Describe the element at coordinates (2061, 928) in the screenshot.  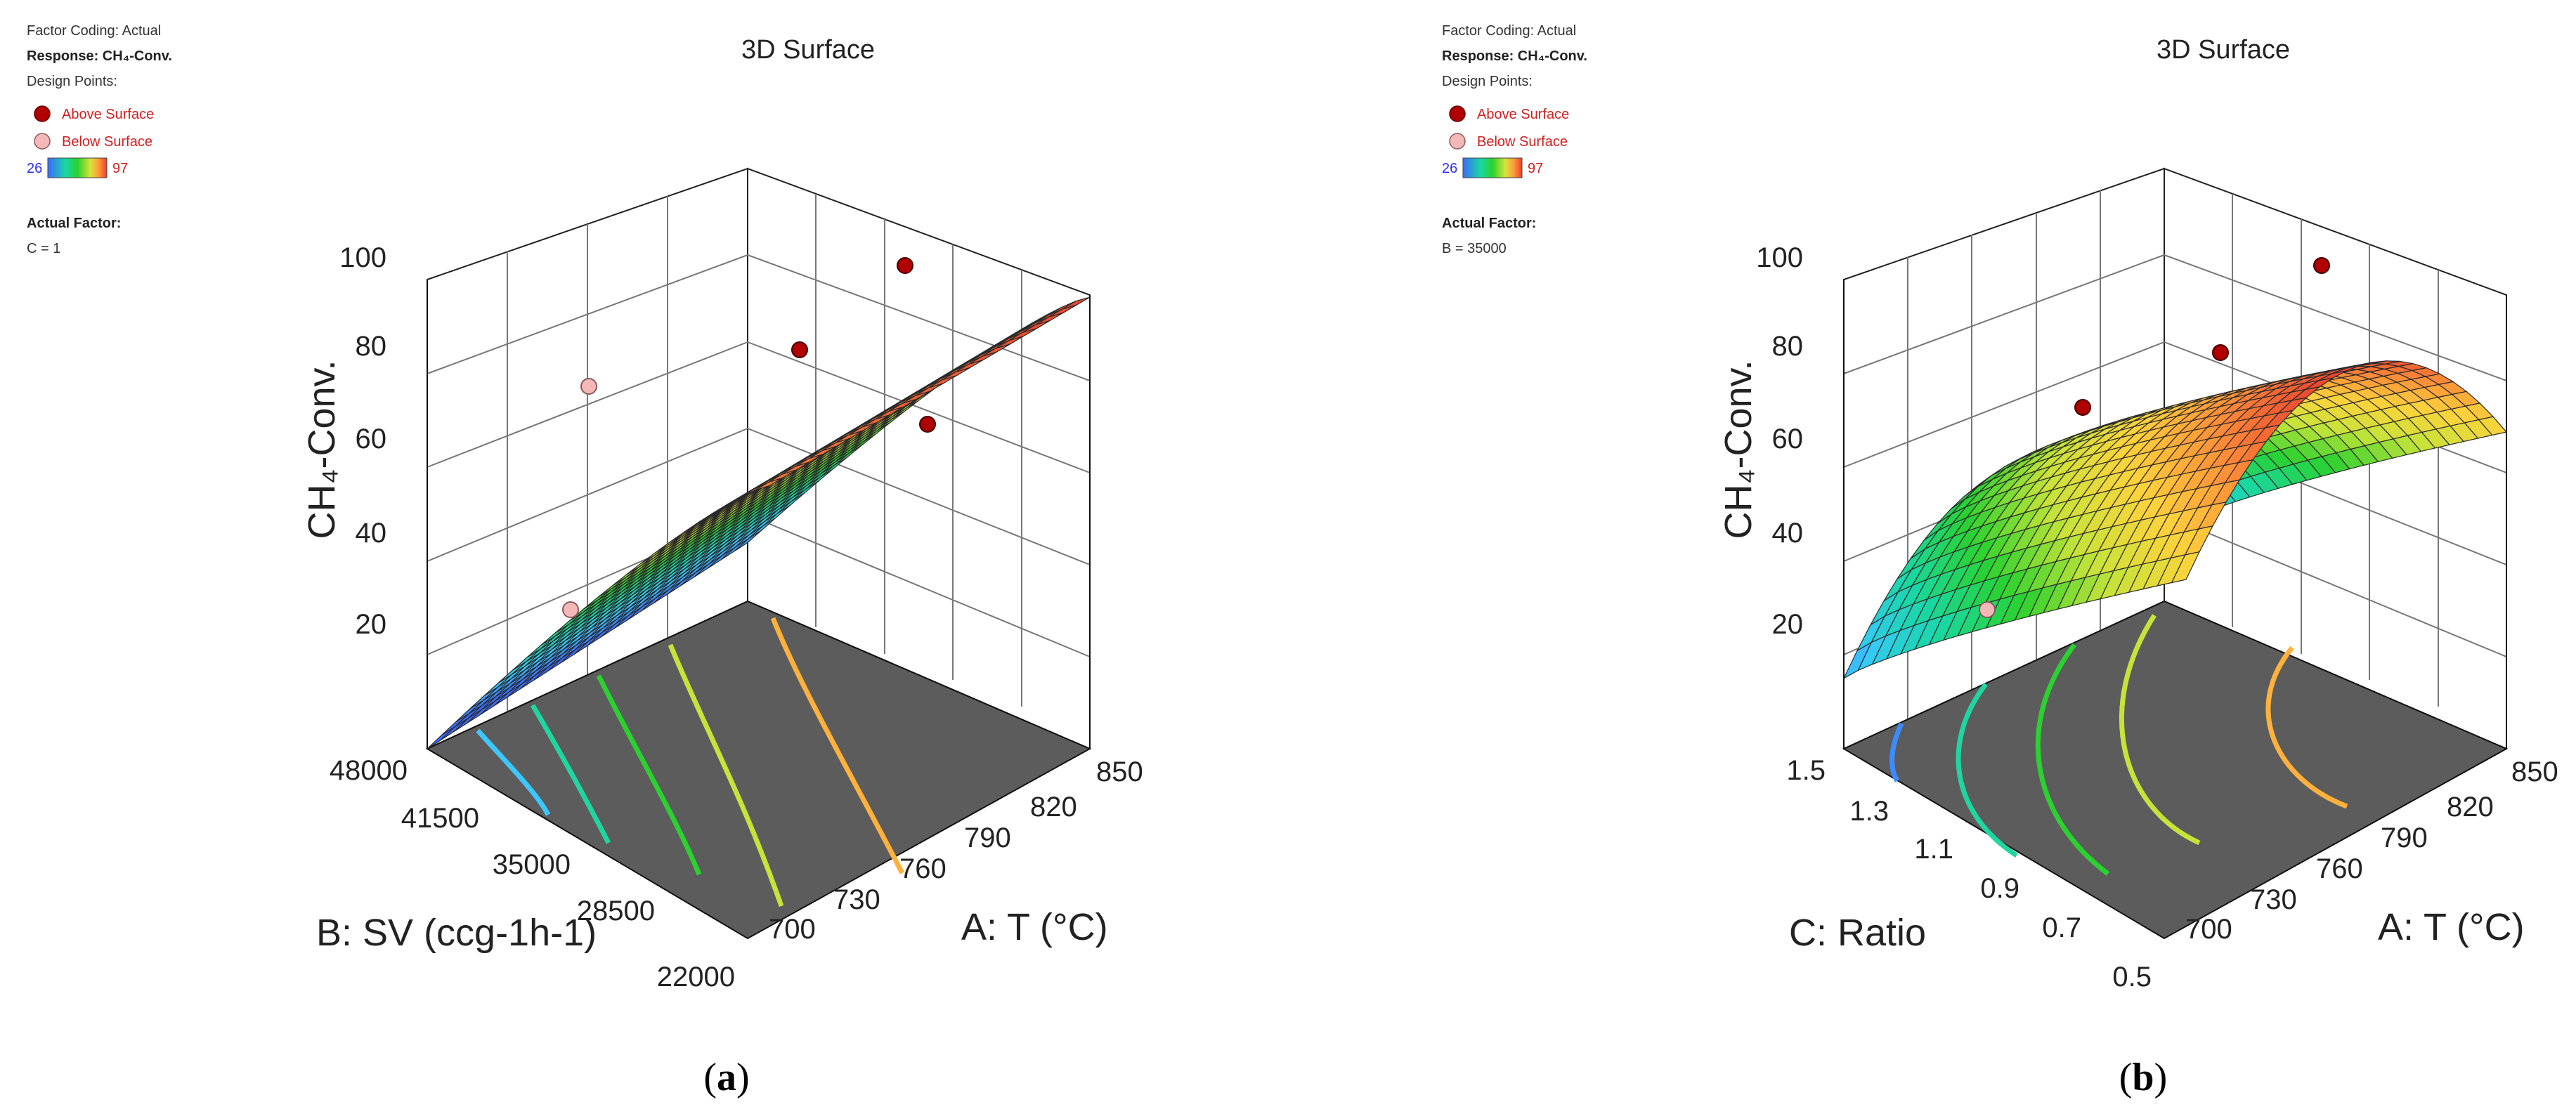
I see `y-tick-label: 0.7` at that location.